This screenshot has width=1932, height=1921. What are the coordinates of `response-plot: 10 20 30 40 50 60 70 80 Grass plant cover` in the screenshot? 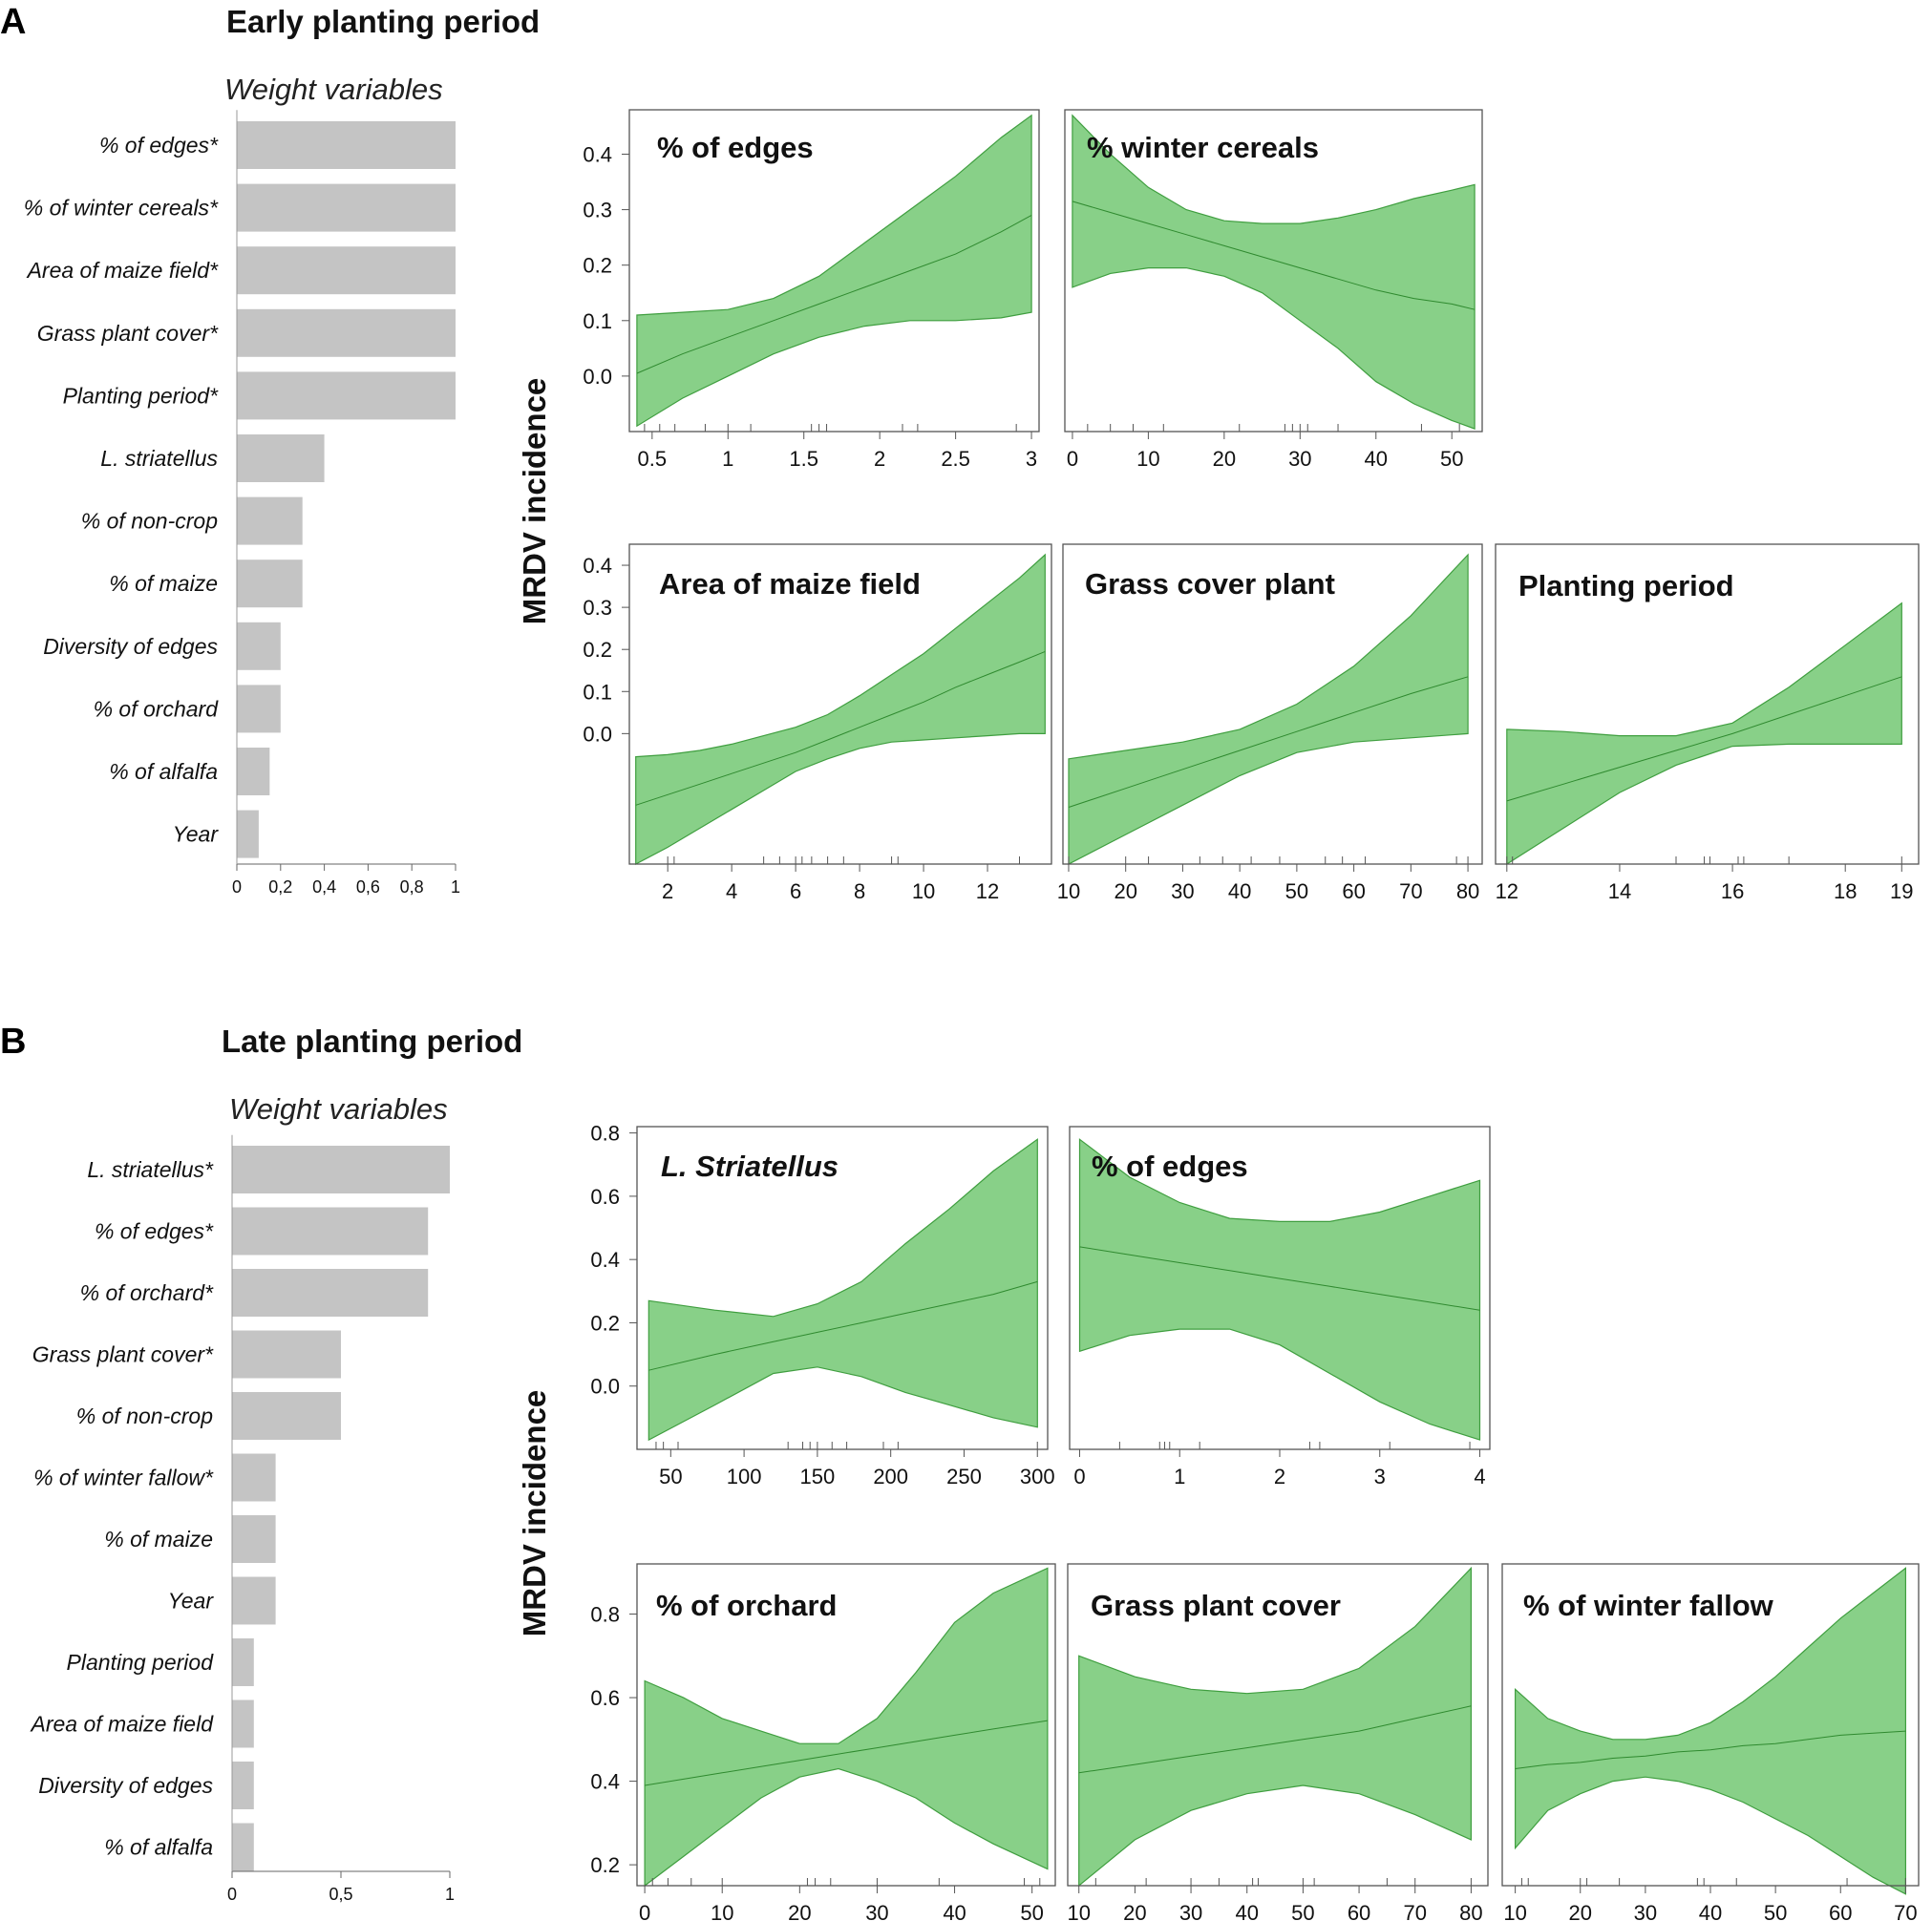 It's located at (1278, 1742).